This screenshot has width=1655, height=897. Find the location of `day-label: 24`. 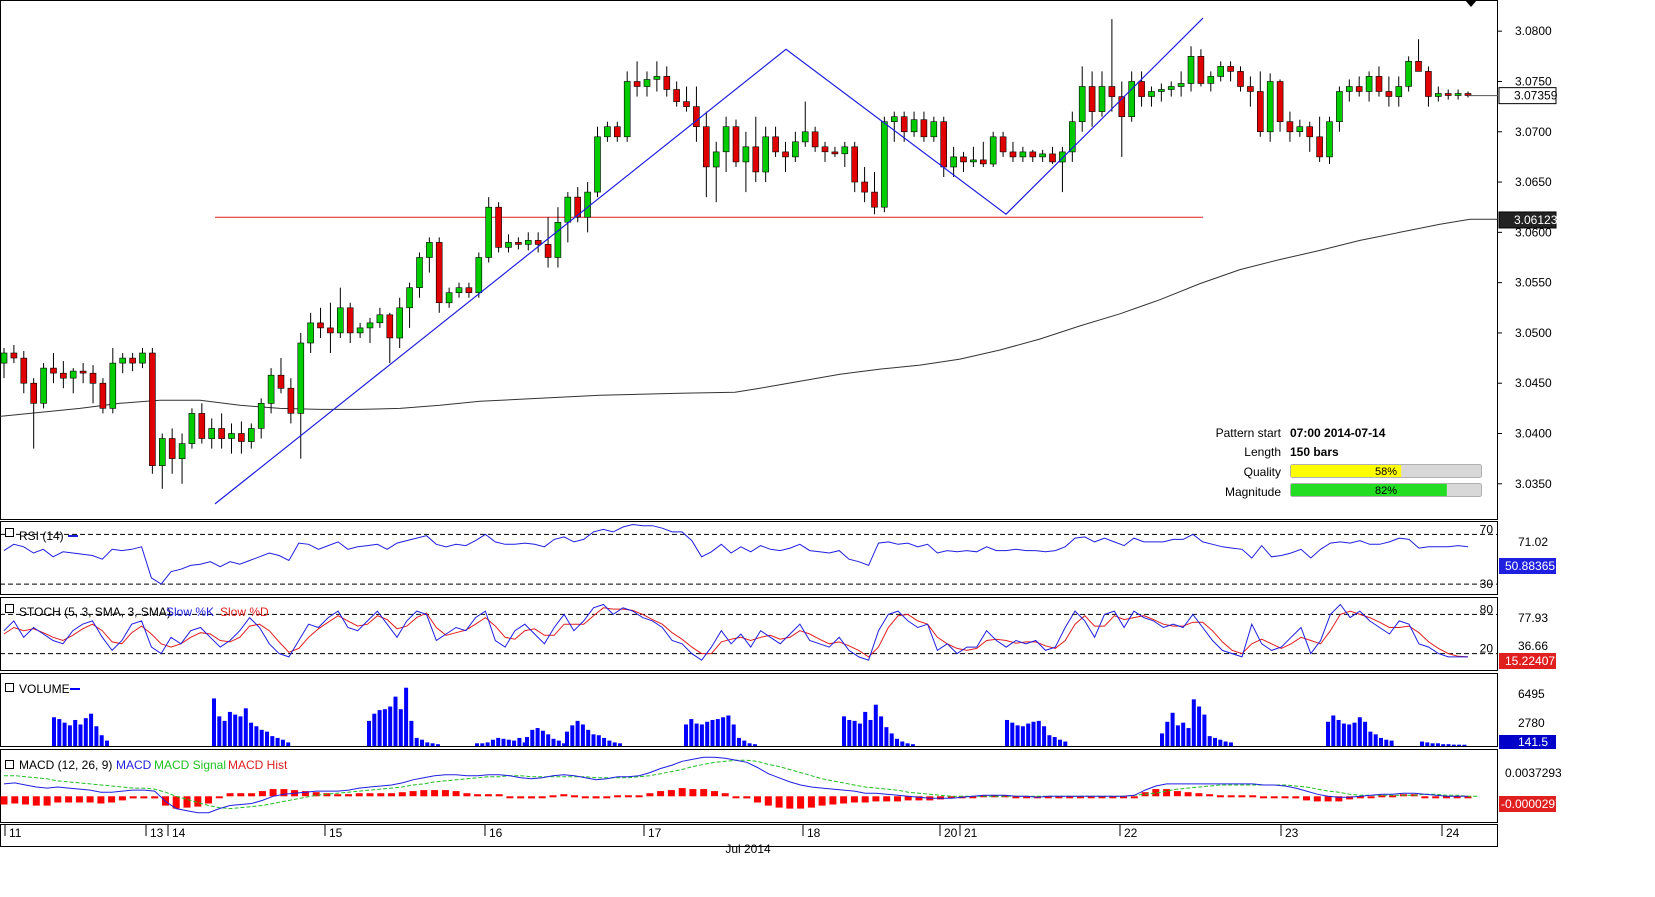

day-label: 24 is located at coordinates (1453, 833).